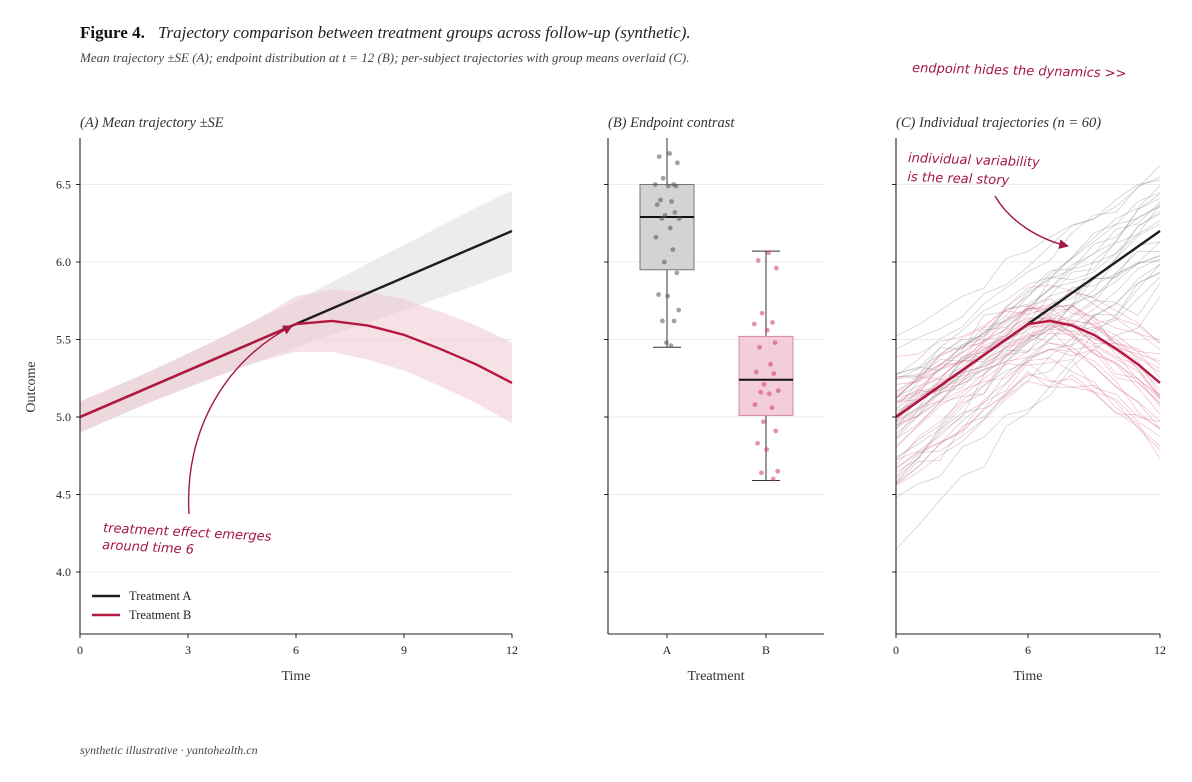 The height and width of the screenshot is (782, 1192). Describe the element at coordinates (63, 417) in the screenshot. I see `y-tick-label: 5.0` at that location.